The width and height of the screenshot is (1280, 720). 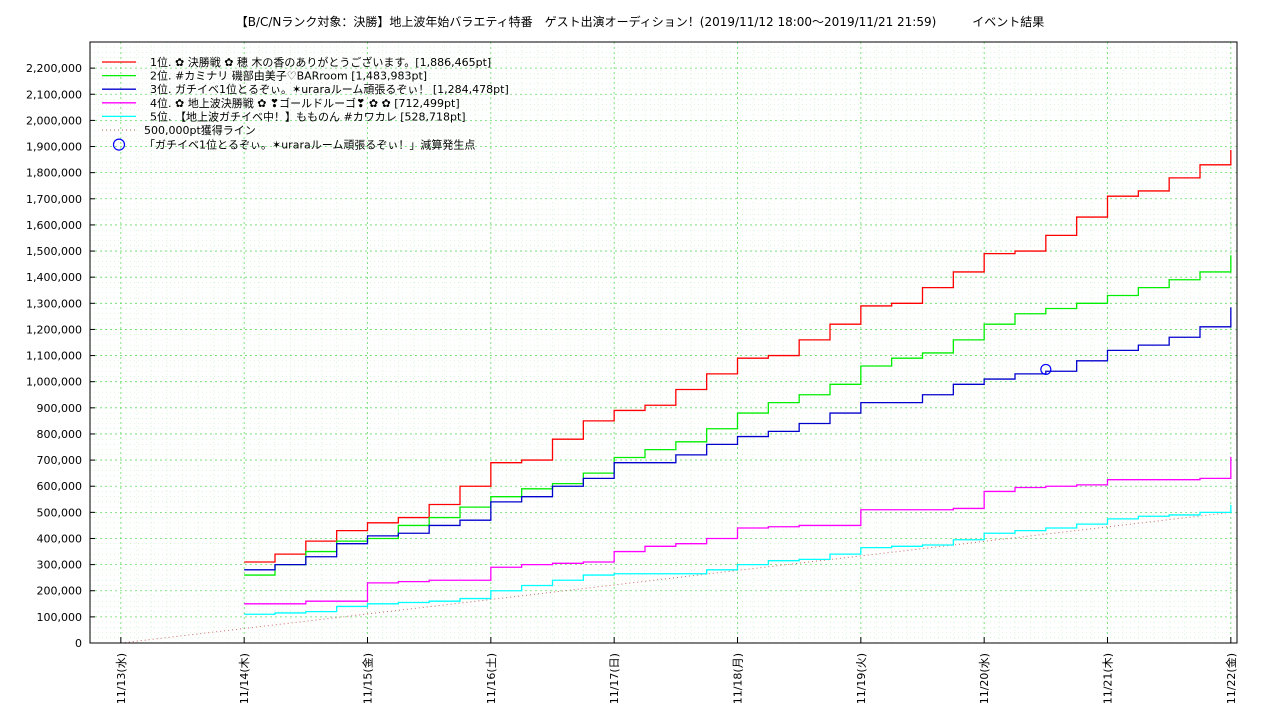 What do you see at coordinates (1046, 369) in the screenshot?
I see `marker-point` at bounding box center [1046, 369].